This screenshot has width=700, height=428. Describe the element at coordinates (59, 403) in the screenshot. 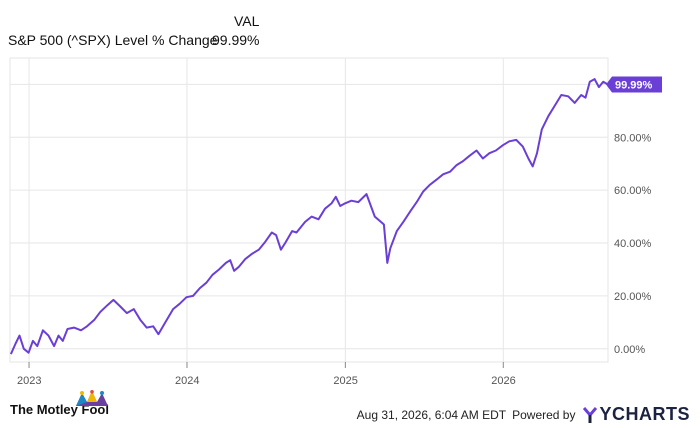

I see `motley-fool-logo: The Motley Fool` at that location.